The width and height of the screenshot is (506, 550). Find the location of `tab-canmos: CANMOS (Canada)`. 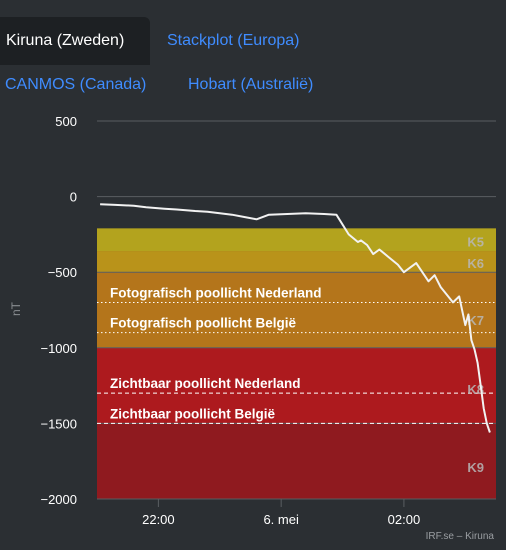

tab-canmos: CANMOS (Canada) is located at coordinates (76, 84).